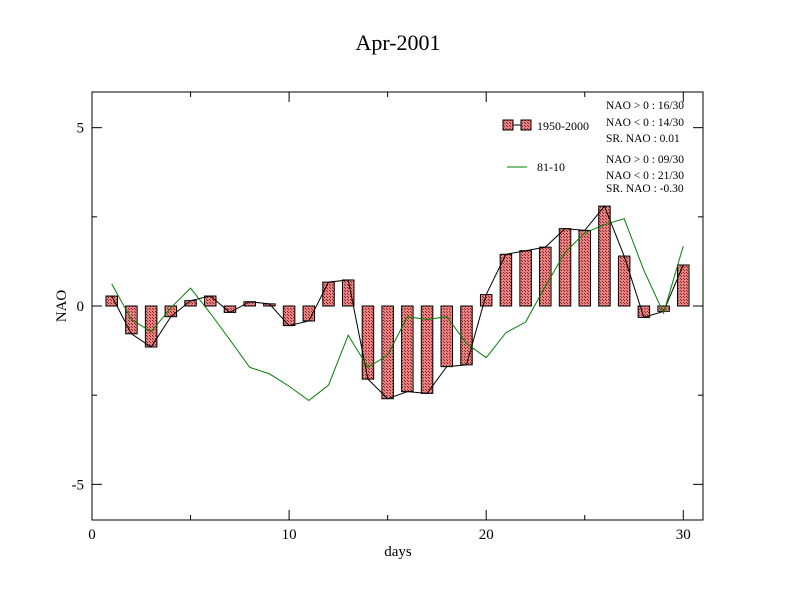 The height and width of the screenshot is (612, 792). What do you see at coordinates (551, 167) in the screenshot?
I see `legend-label-line: 81-10` at bounding box center [551, 167].